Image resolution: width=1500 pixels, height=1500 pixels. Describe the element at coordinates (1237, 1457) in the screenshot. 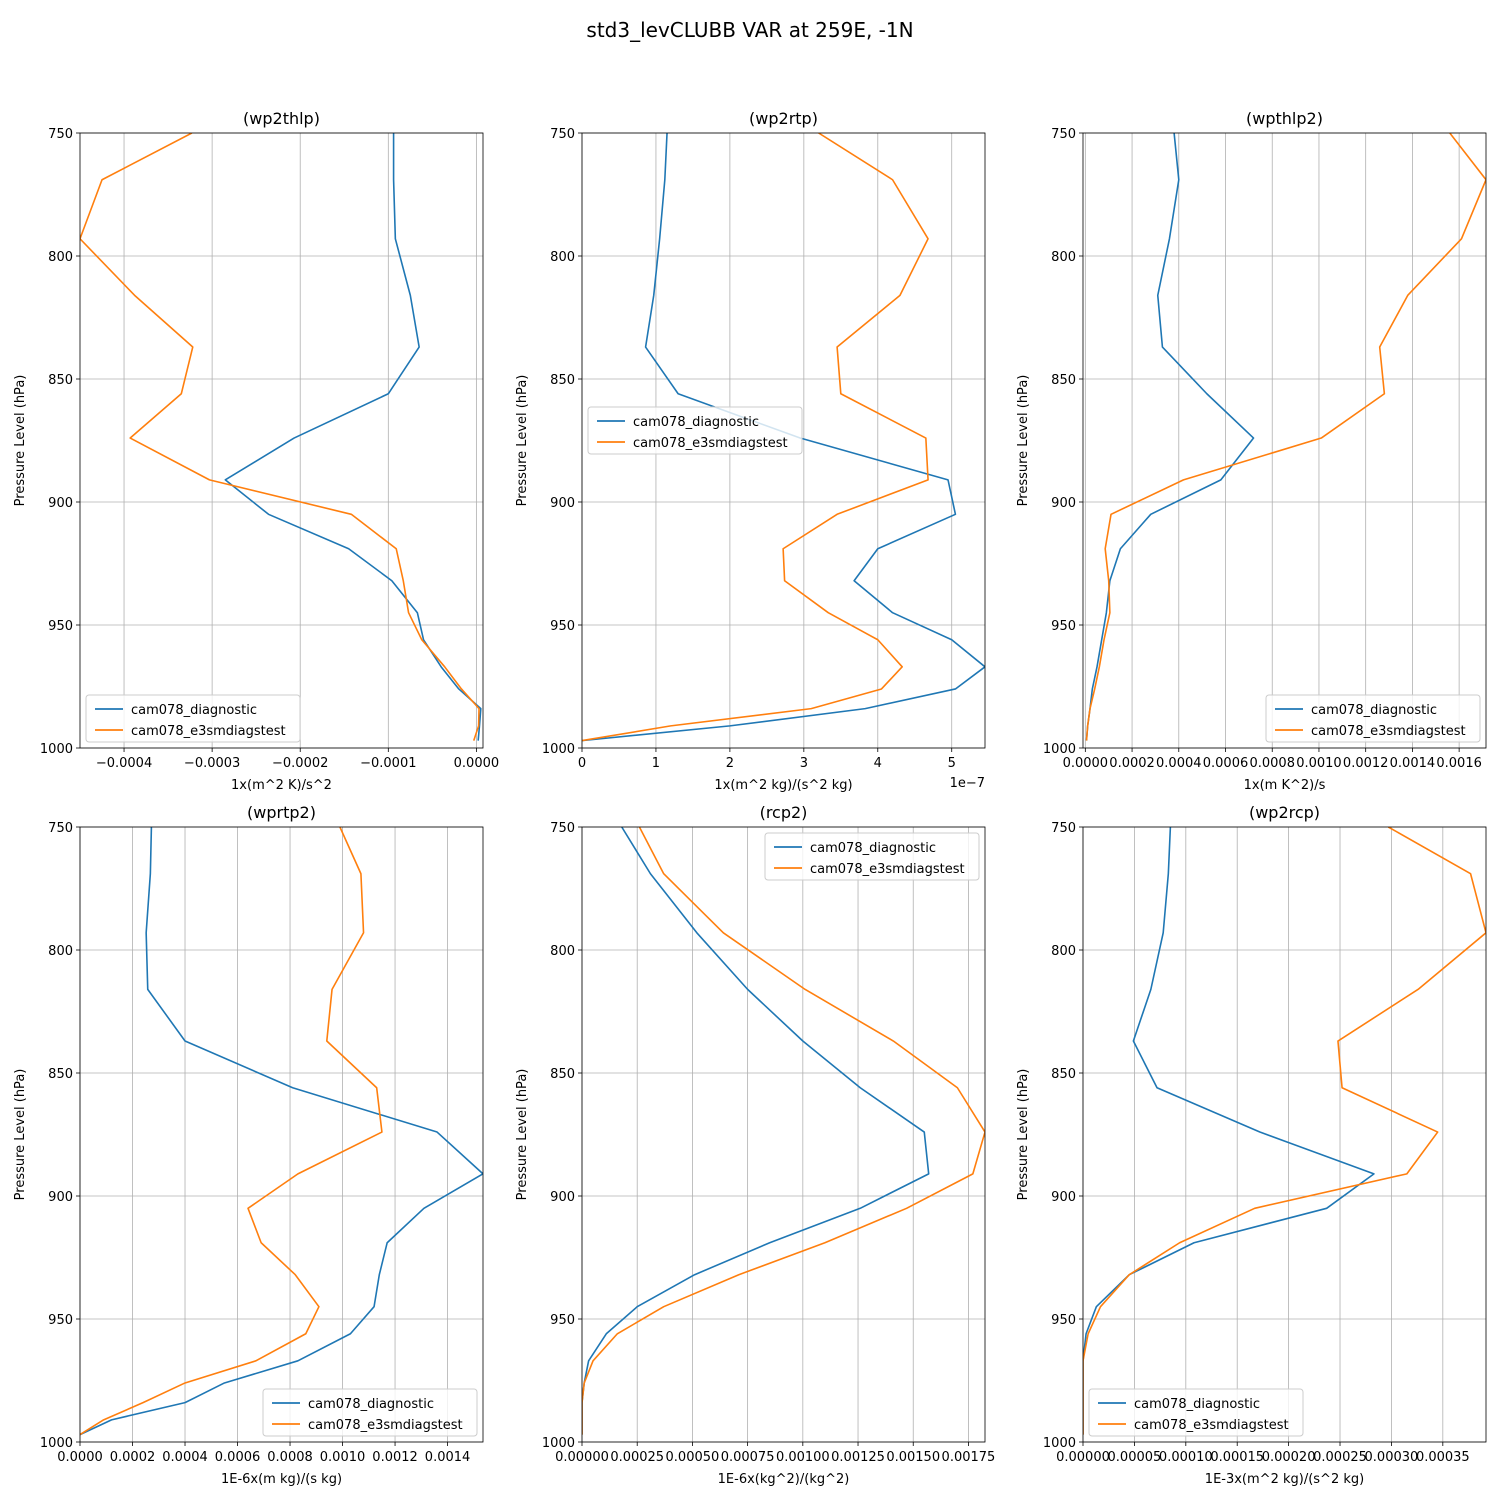

I see `x-tick-label: 0.00015` at that location.